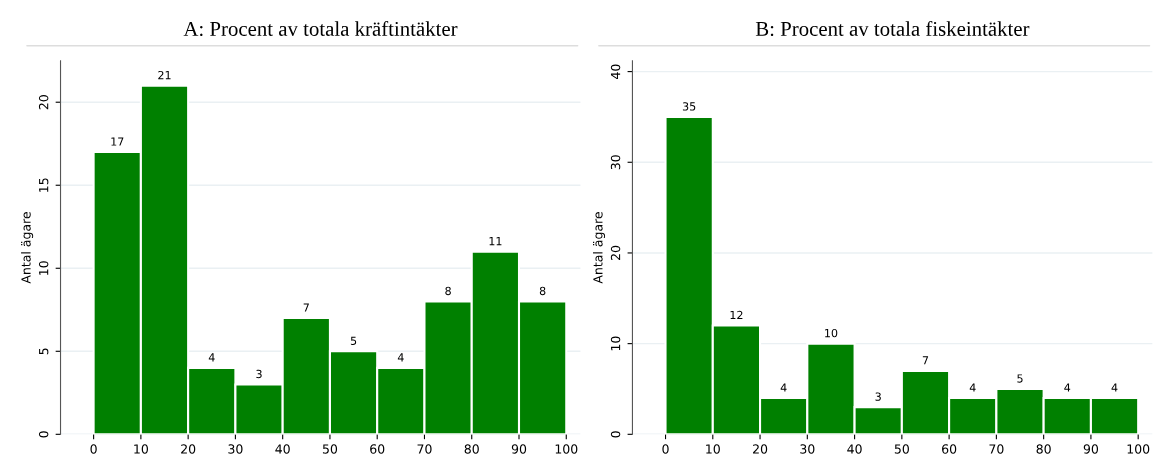  What do you see at coordinates (117, 141) in the screenshot?
I see `data-label: 17` at bounding box center [117, 141].